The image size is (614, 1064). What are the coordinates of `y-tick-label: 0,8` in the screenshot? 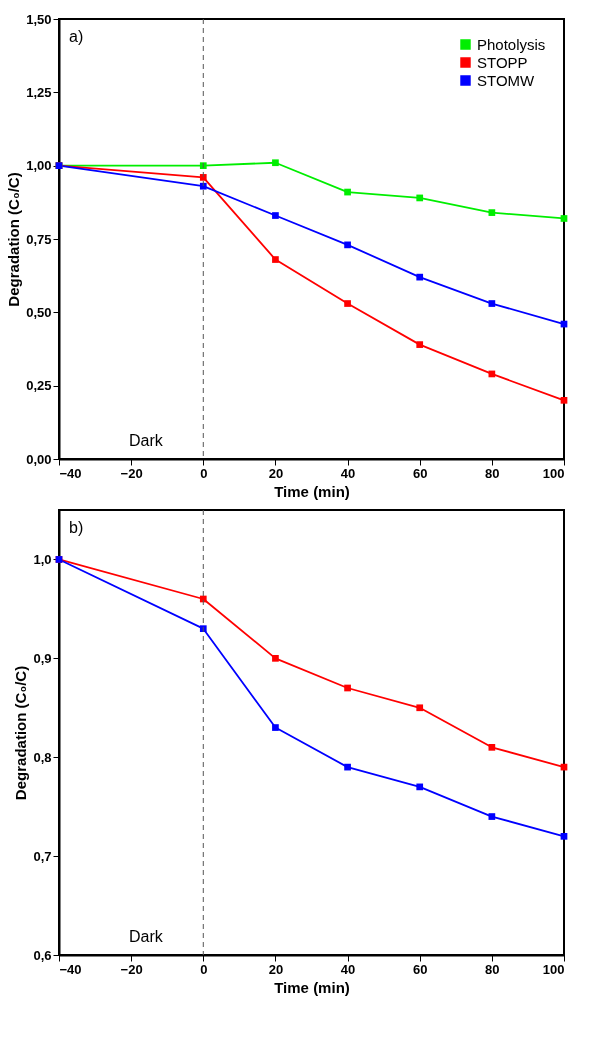 It's located at (42, 757).